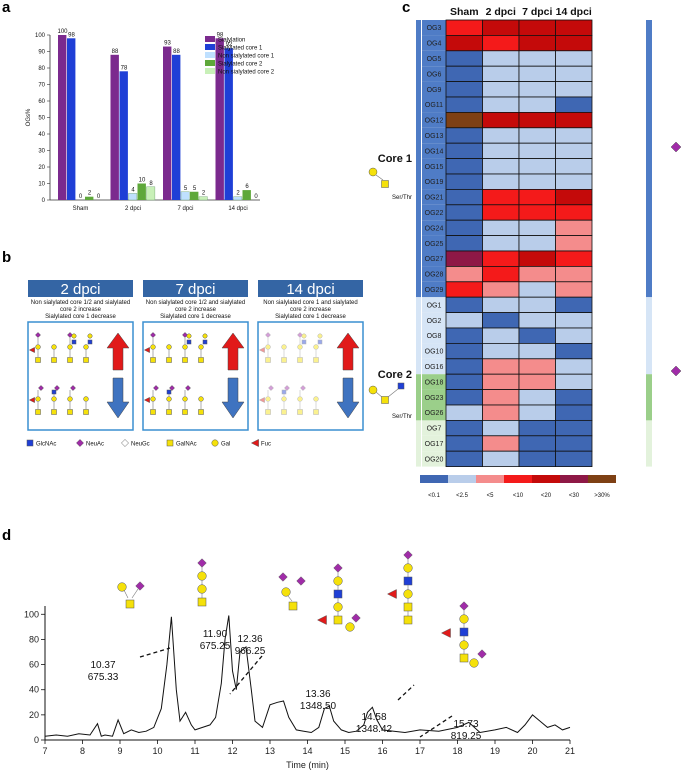 Image resolution: width=684 pixels, height=782 pixels. Describe the element at coordinates (176, 52) in the screenshot. I see `bar-value-label: 88` at that location.